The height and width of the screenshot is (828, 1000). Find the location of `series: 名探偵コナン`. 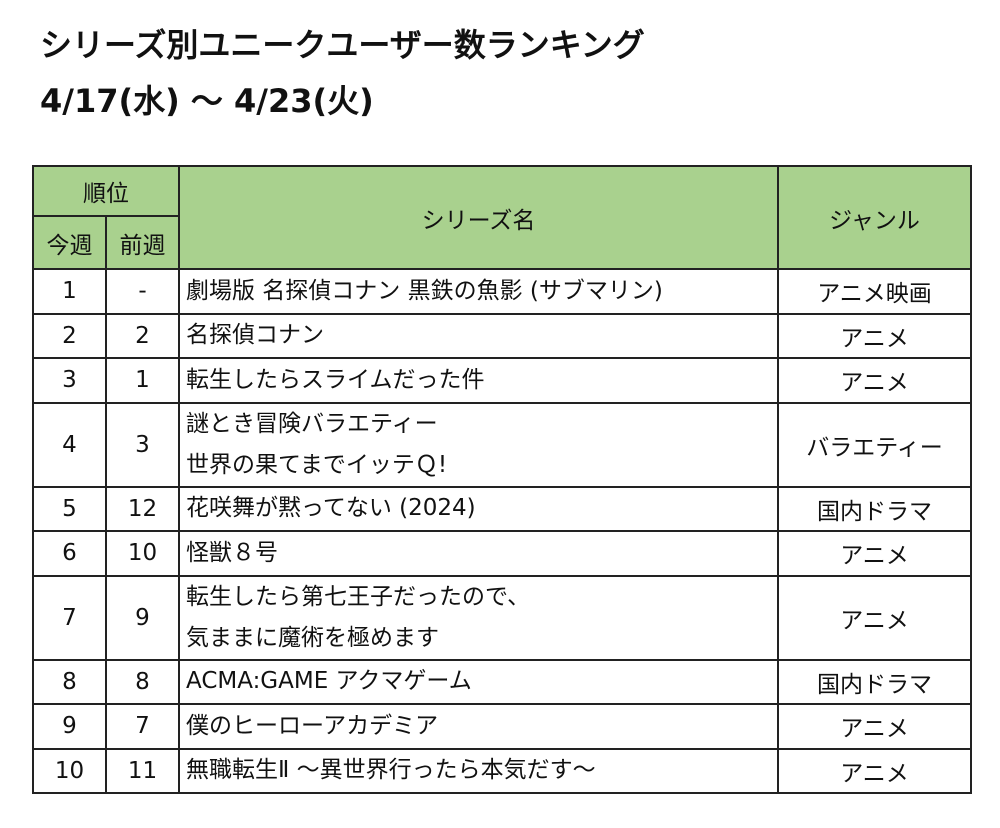

series: 名探偵コナン is located at coordinates (478, 335).